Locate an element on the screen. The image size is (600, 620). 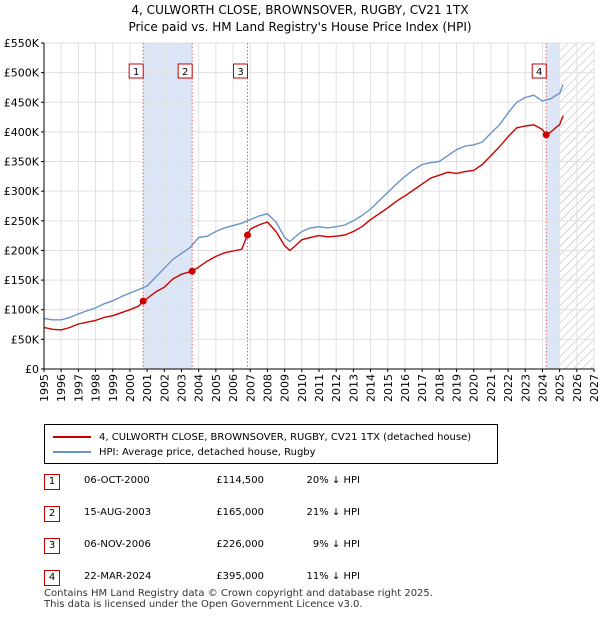
sale-date: 06-NOV-2006 is located at coordinates (117, 544).